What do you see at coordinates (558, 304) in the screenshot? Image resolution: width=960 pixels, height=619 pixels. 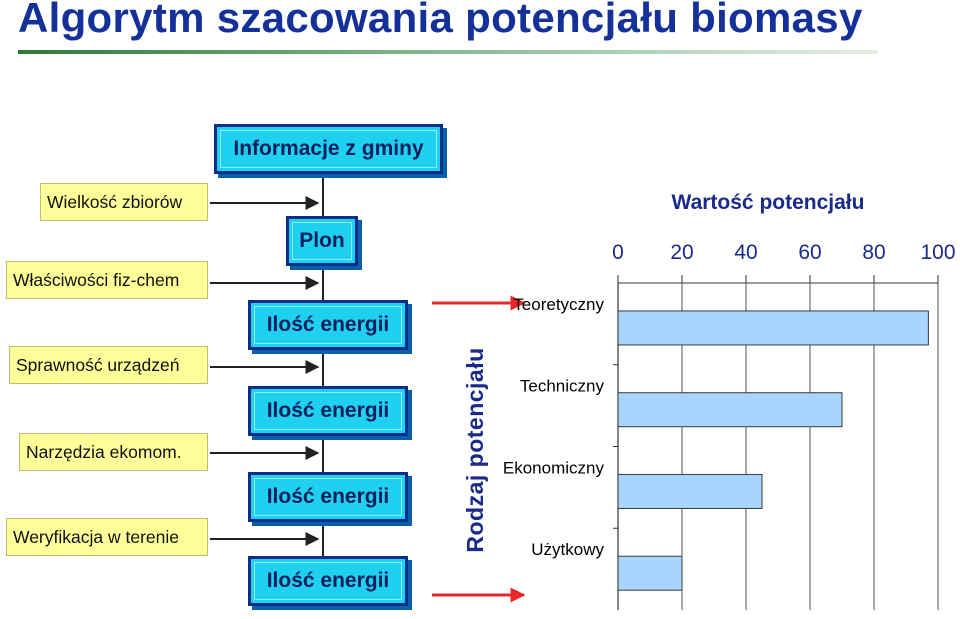 I see `chart-category-label: Teoretyczny` at bounding box center [558, 304].